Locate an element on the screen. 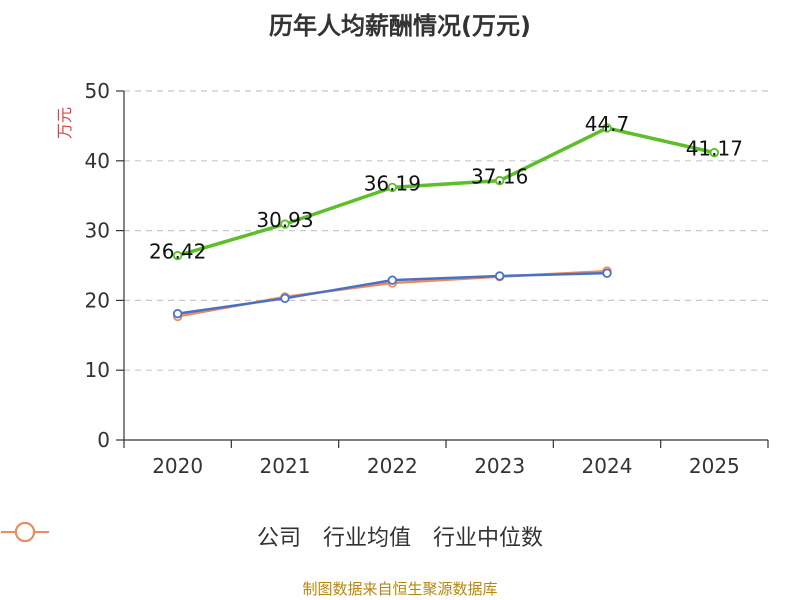  legend: 公司 行业均值 行业中位数 is located at coordinates (400, 536).